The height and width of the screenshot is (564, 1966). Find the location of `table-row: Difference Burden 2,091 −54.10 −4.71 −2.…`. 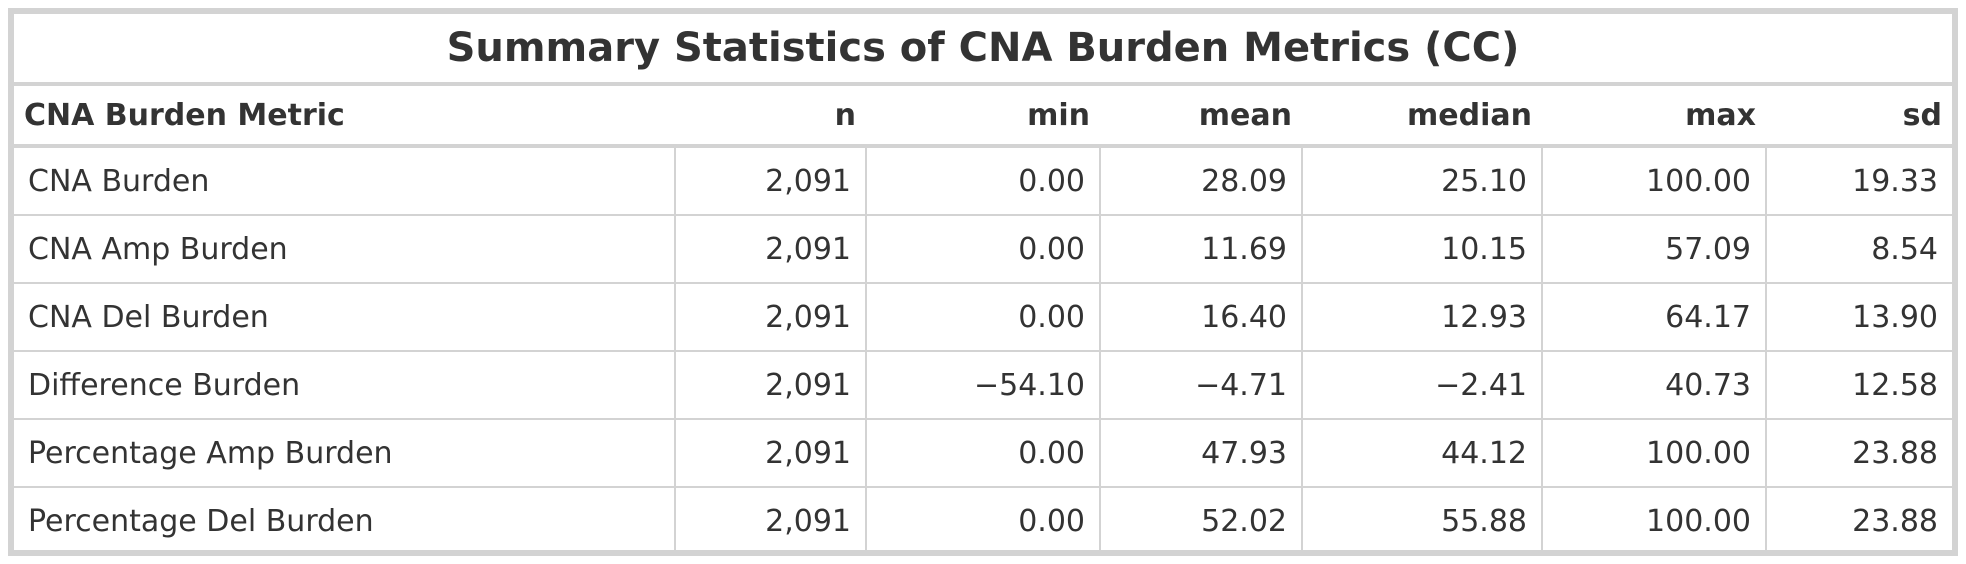

table-row: Difference Burden 2,091 −54.10 −4.71 −2.… is located at coordinates (983, 385).